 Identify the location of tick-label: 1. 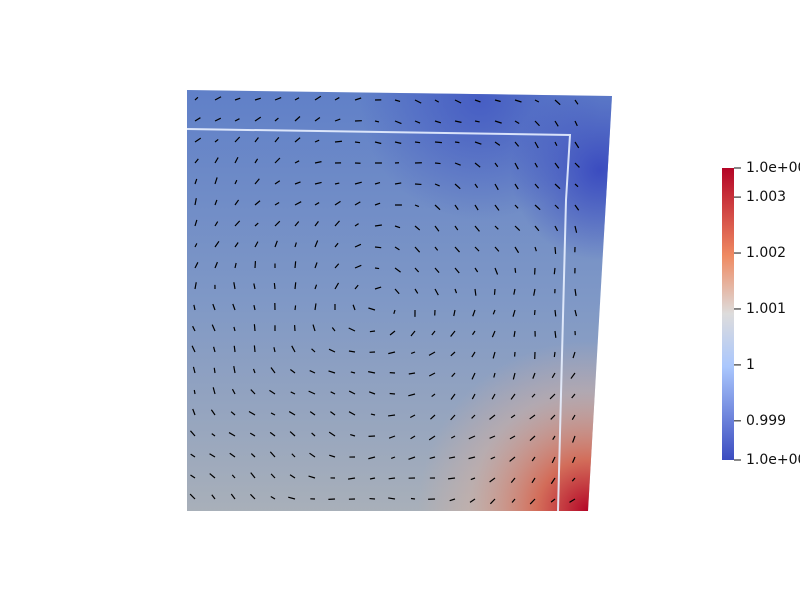
(750, 365).